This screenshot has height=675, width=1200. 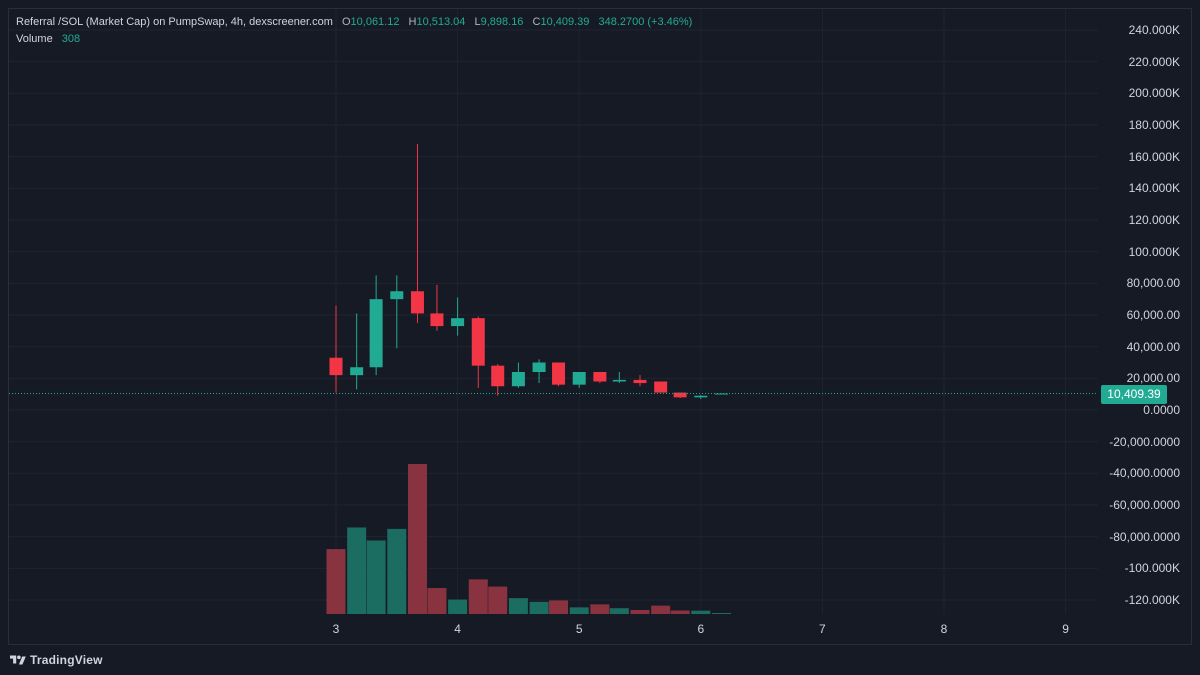 What do you see at coordinates (477, 22) in the screenshot?
I see `low-key: L` at bounding box center [477, 22].